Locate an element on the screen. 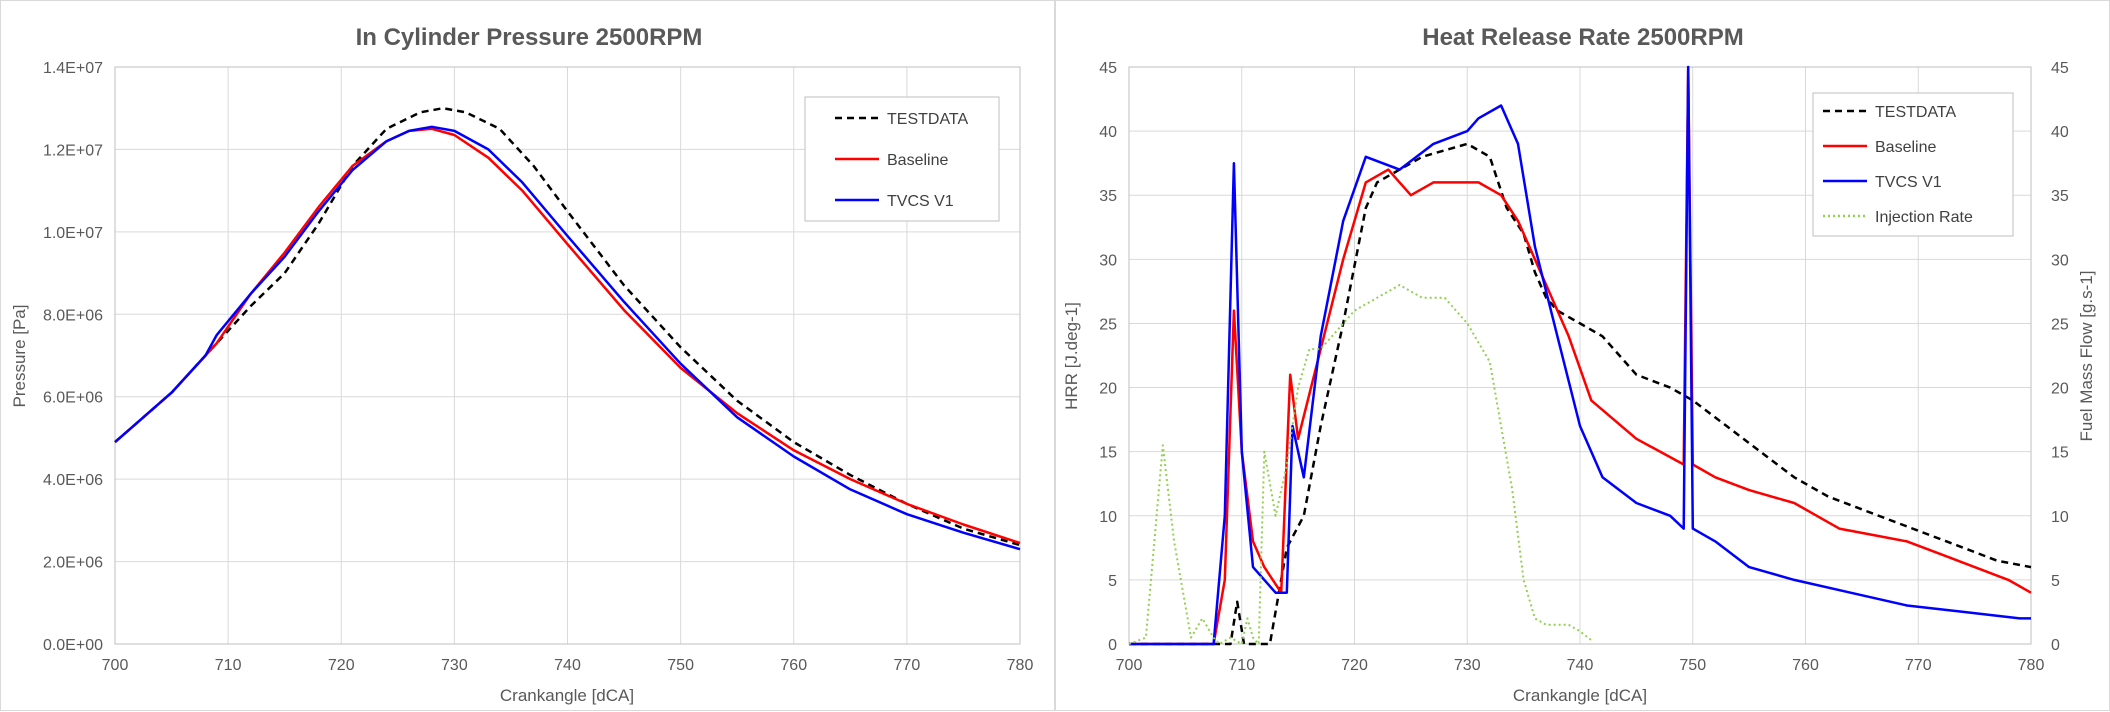 Image resolution: width=2110 pixels, height=712 pixels. y-tick-label: 8.0E+06 is located at coordinates (73, 315).